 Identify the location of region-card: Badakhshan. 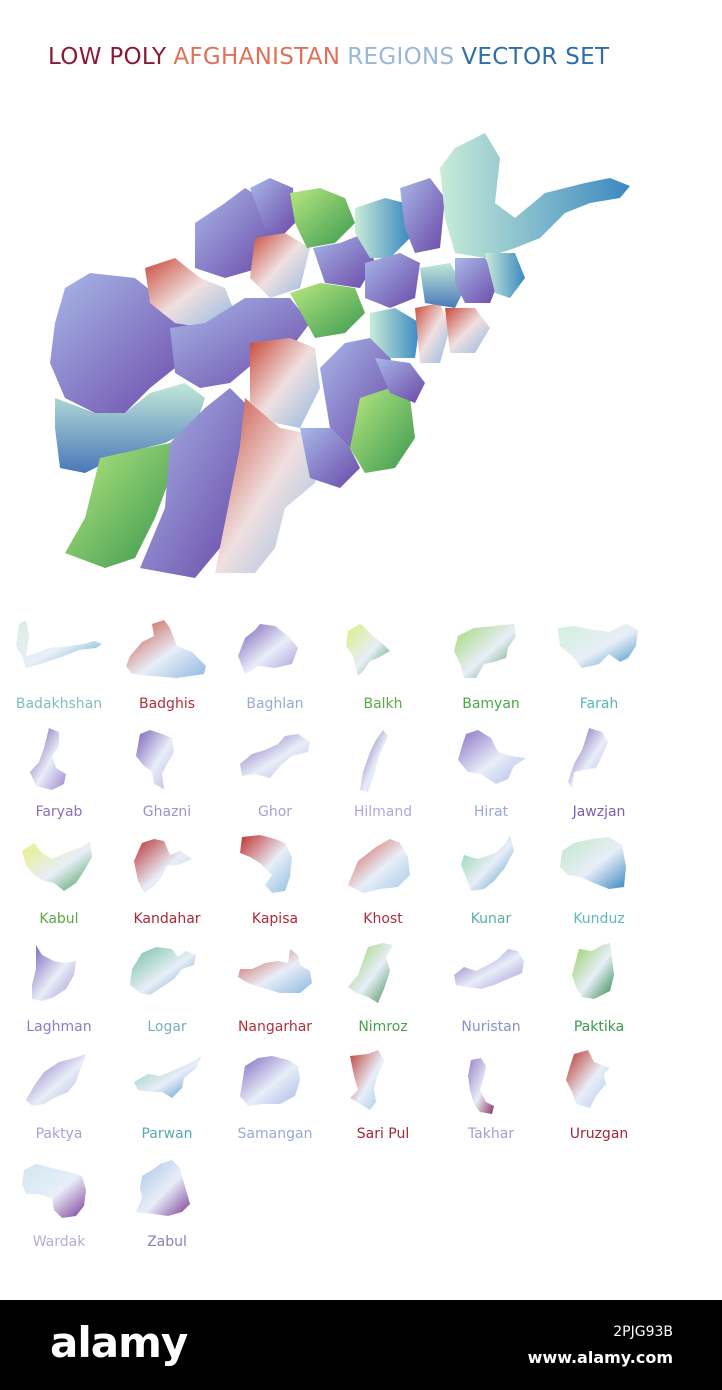
(59, 670).